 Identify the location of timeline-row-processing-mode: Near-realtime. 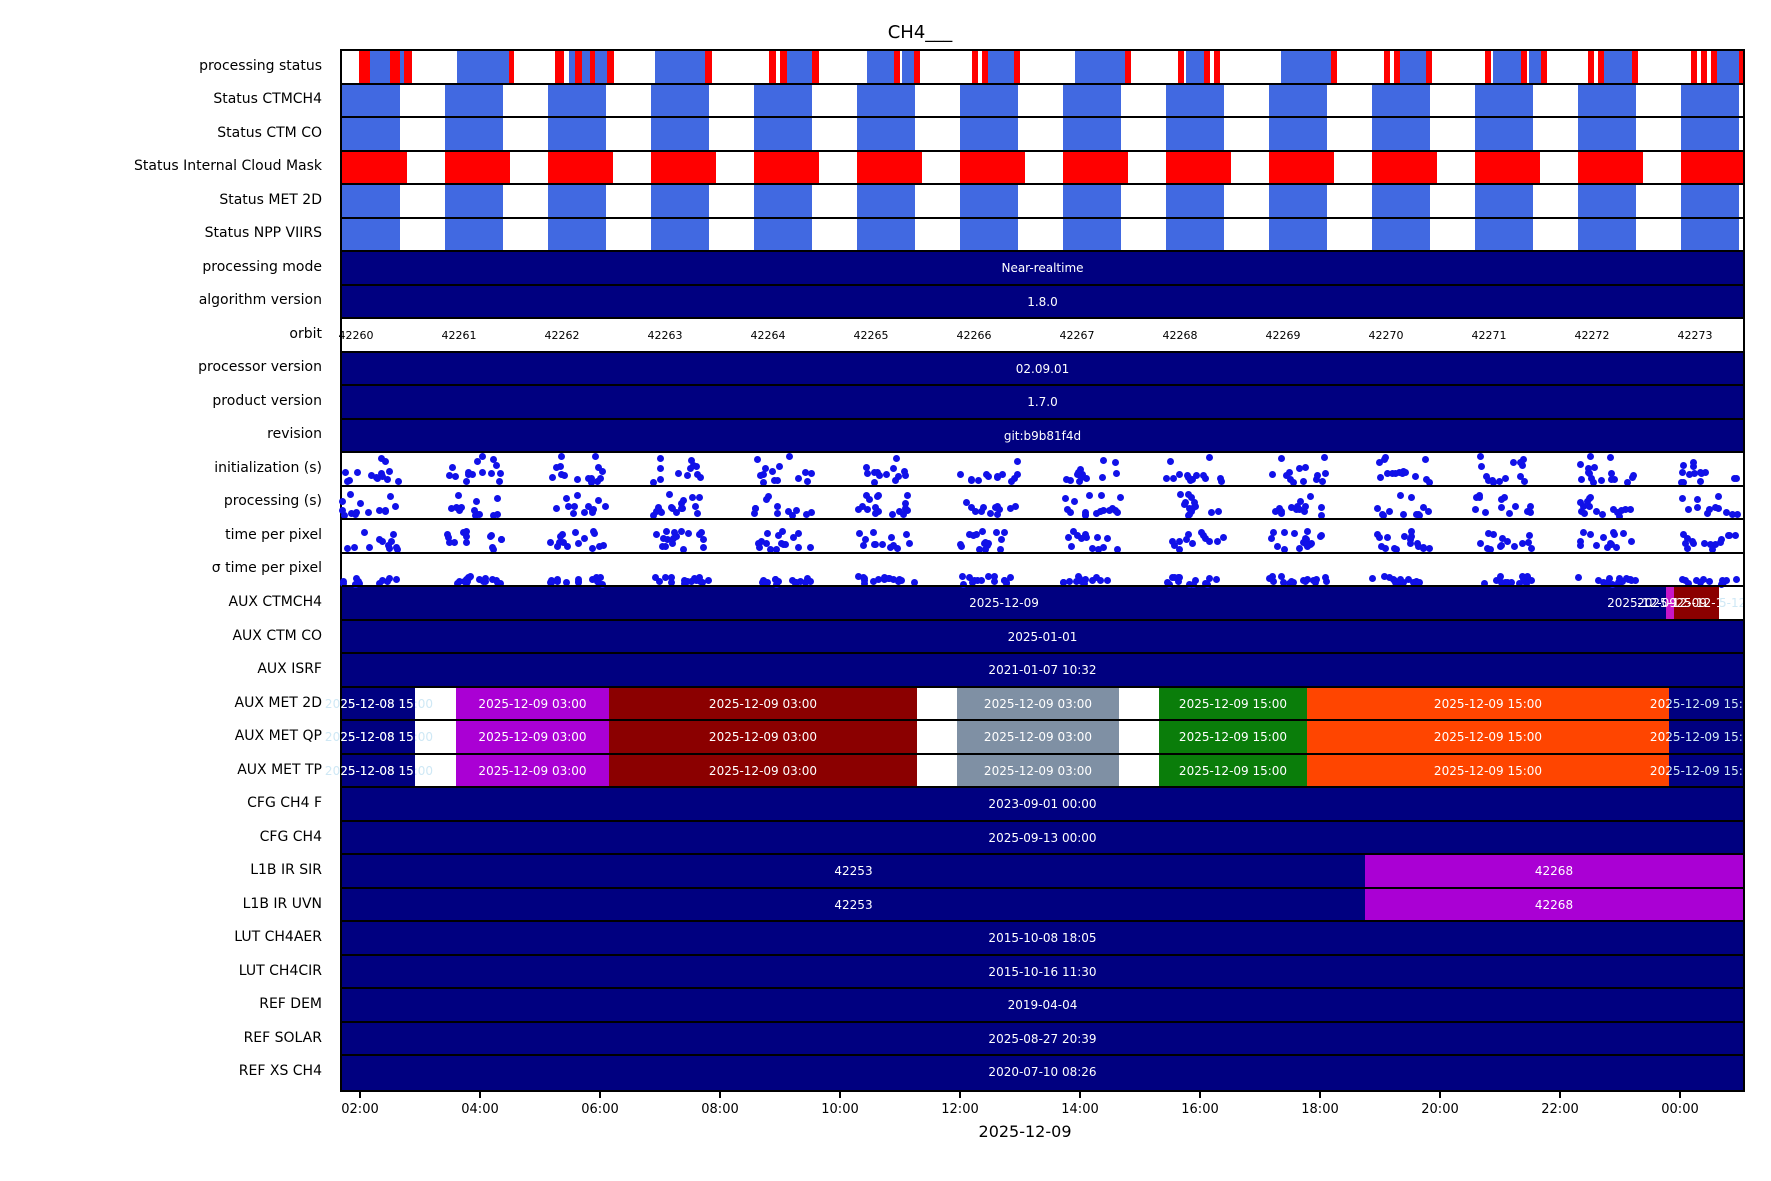
(1042, 269).